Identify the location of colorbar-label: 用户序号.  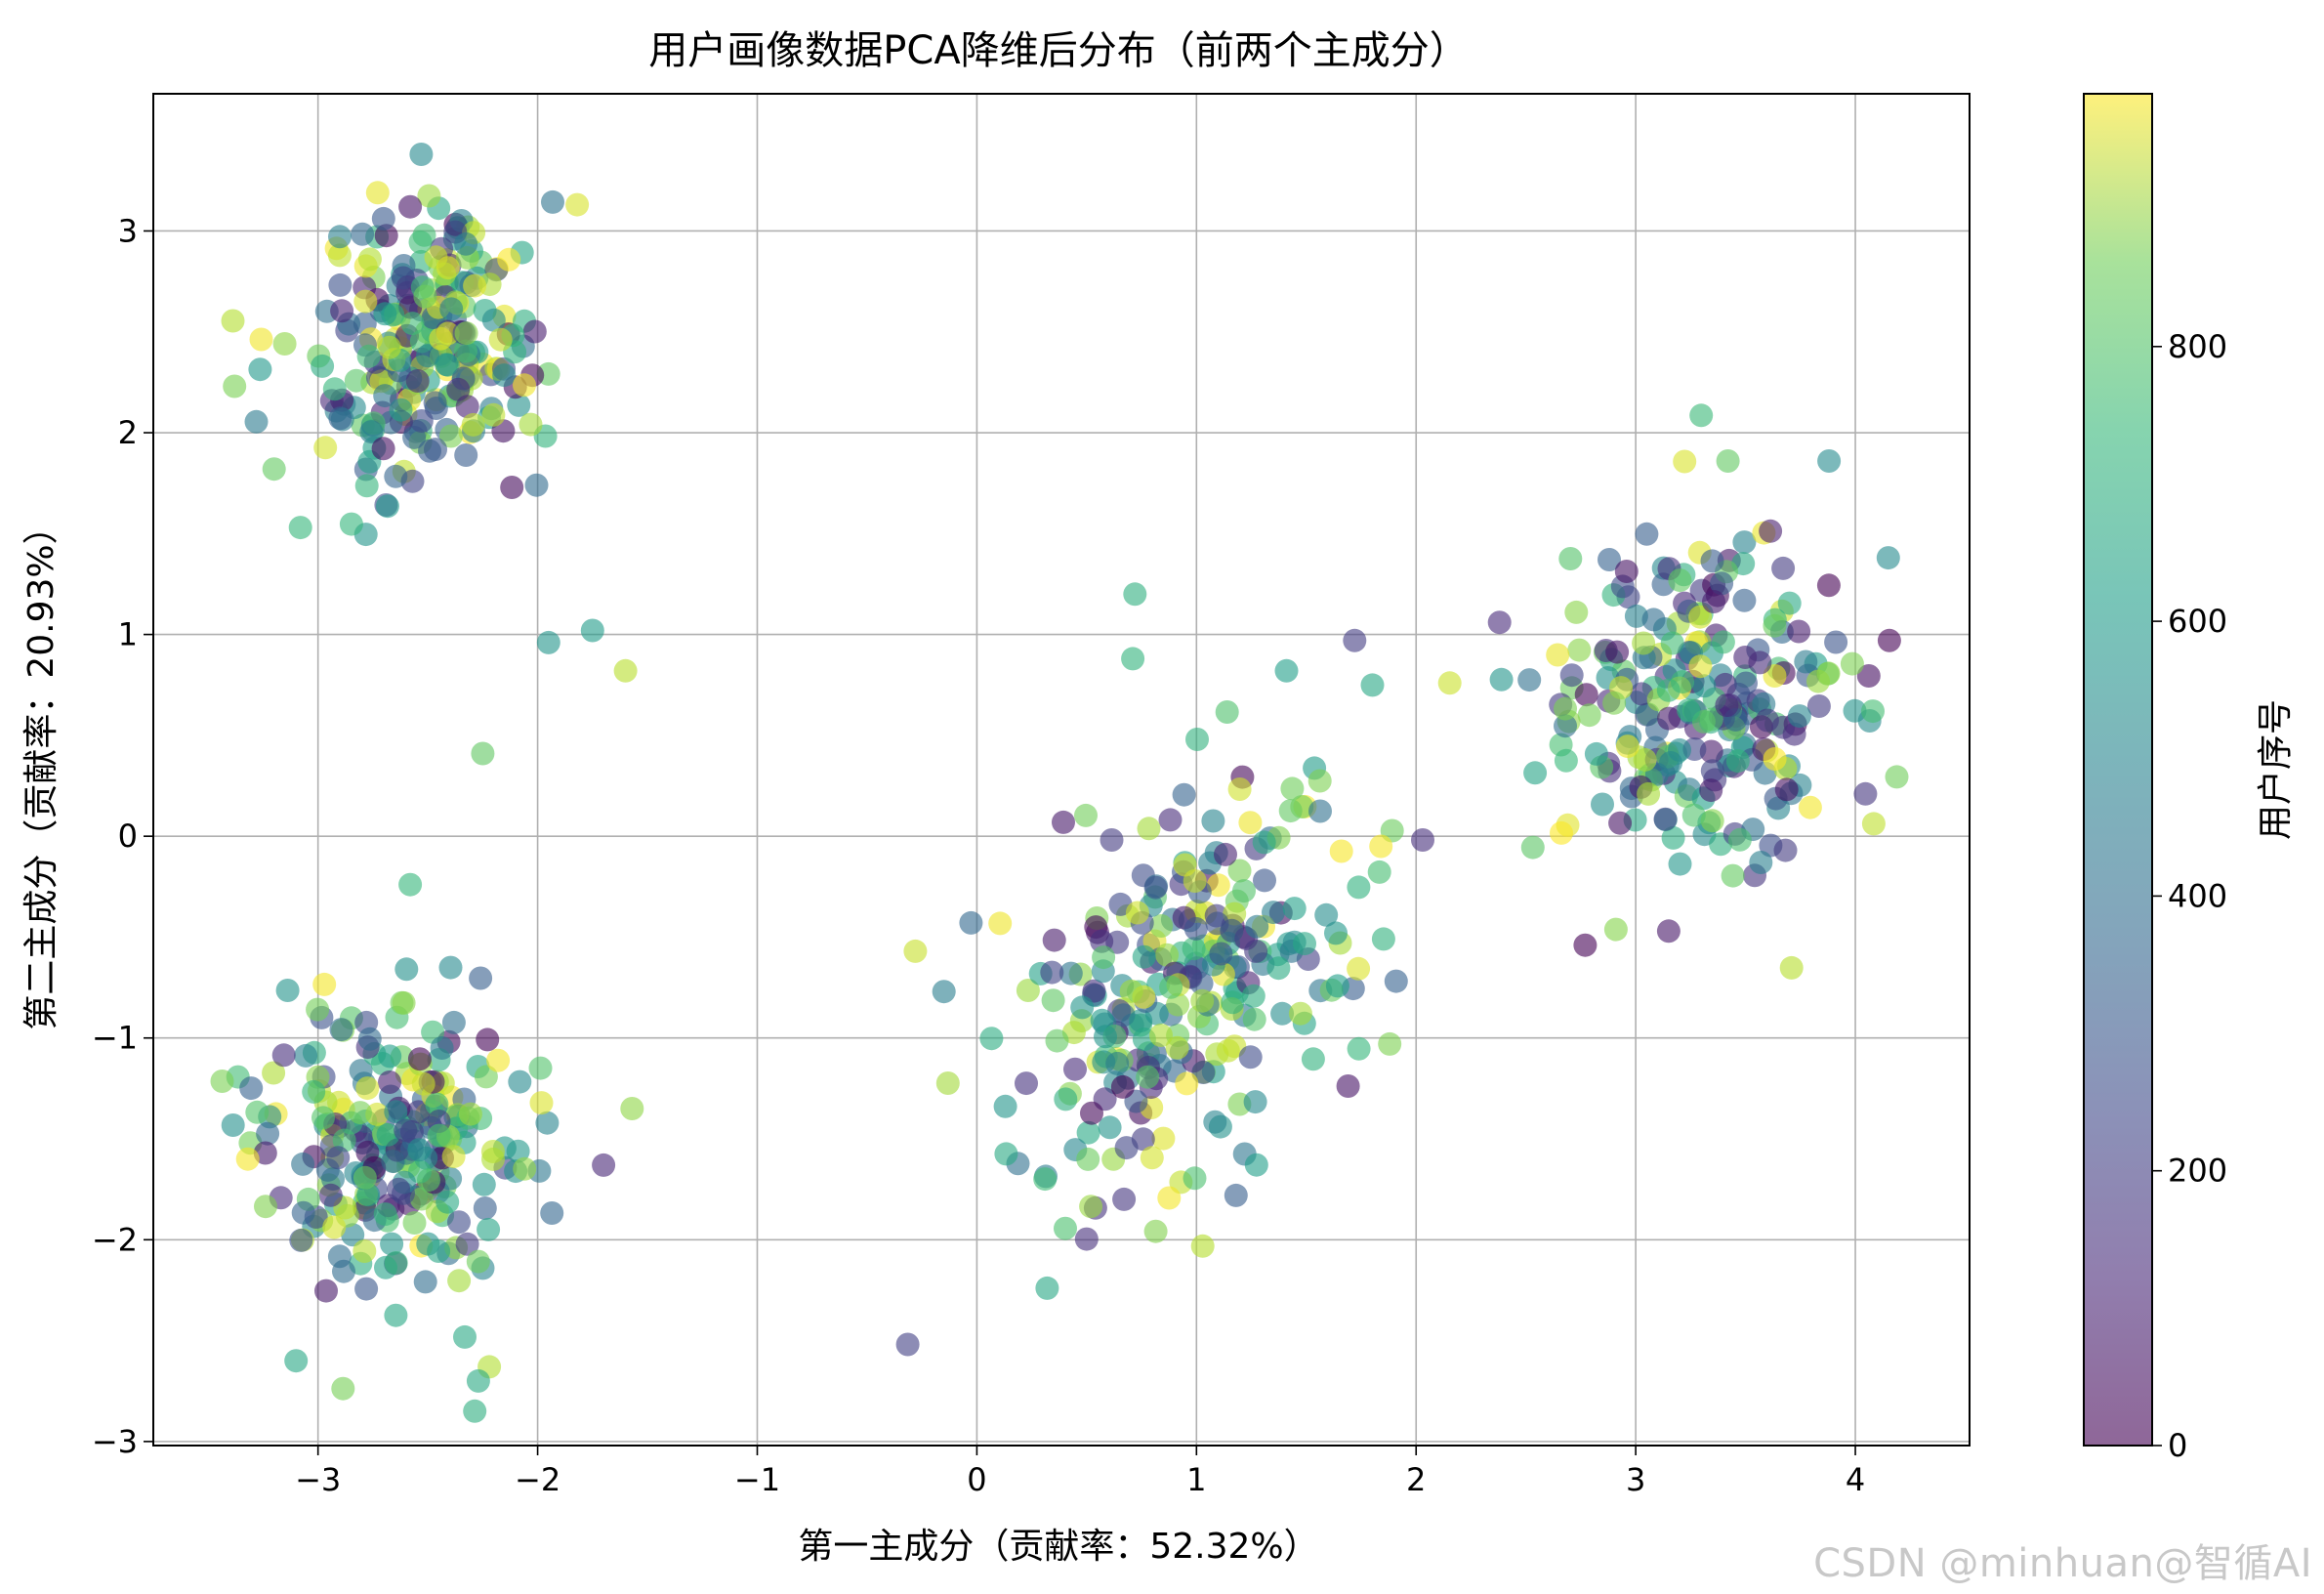
(2276, 769).